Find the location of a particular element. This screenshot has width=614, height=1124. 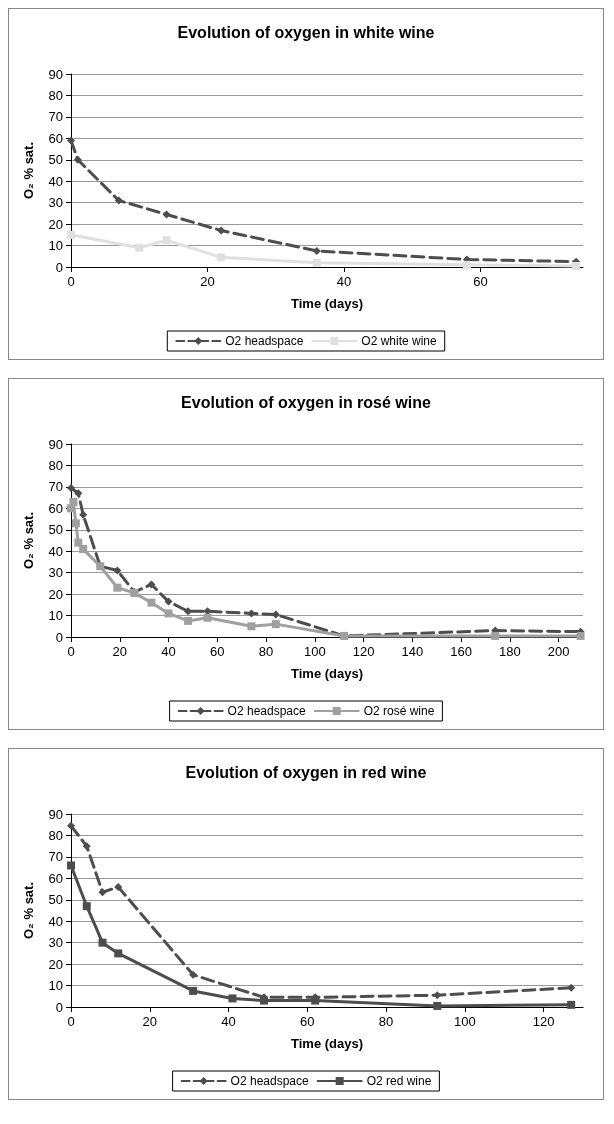

x-tick-label: 180 is located at coordinates (510, 651).